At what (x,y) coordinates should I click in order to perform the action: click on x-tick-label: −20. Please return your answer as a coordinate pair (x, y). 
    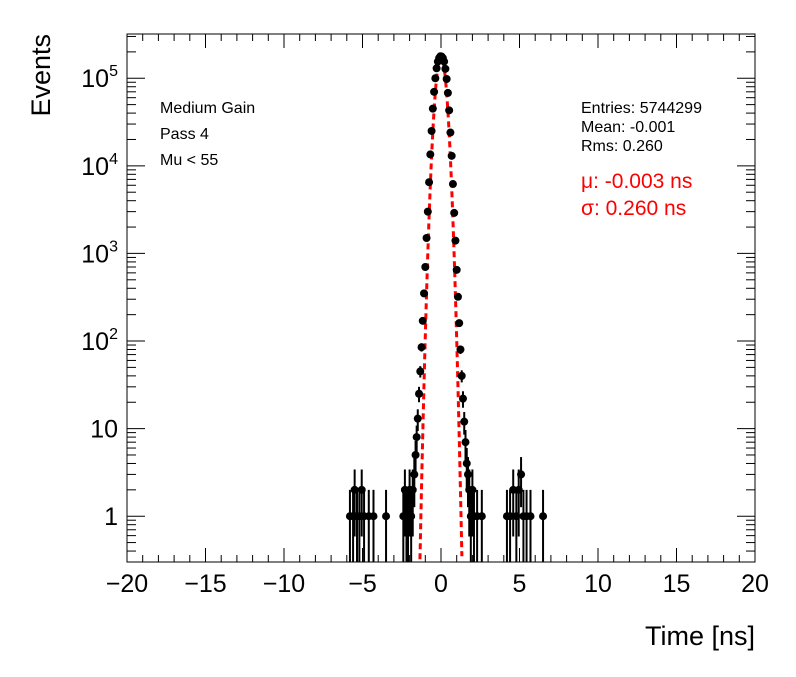
    Looking at the image, I should click on (127, 584).